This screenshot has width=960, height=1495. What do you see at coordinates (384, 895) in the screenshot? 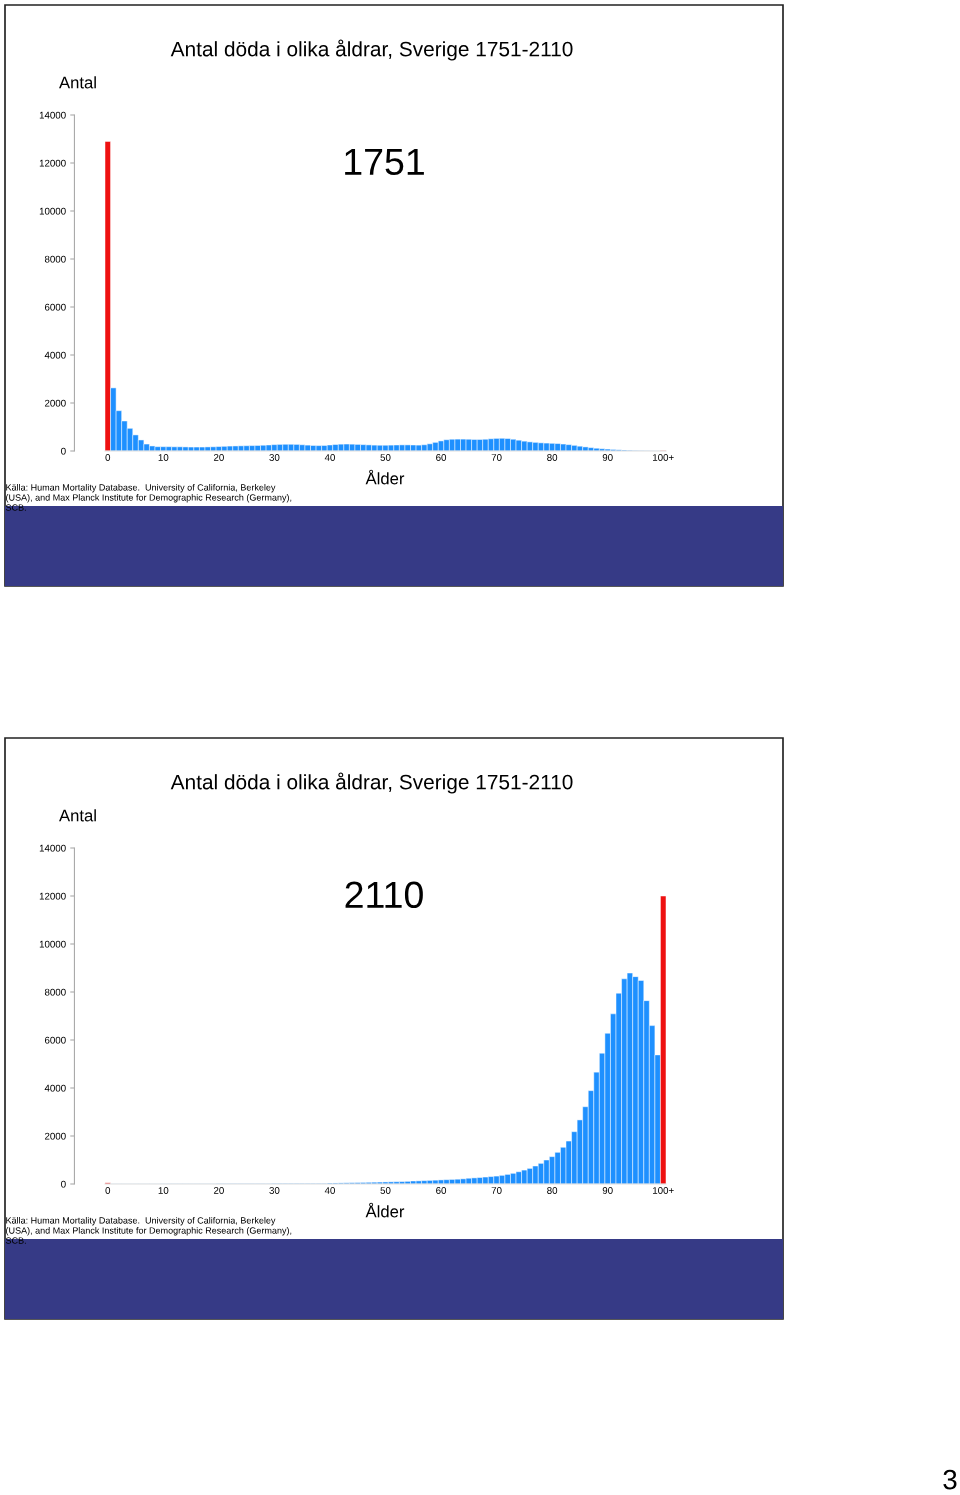
I see `text: 2110` at bounding box center [384, 895].